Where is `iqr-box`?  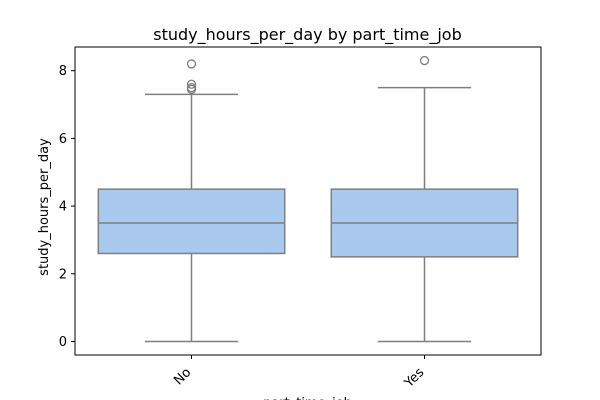 iqr-box is located at coordinates (191, 221).